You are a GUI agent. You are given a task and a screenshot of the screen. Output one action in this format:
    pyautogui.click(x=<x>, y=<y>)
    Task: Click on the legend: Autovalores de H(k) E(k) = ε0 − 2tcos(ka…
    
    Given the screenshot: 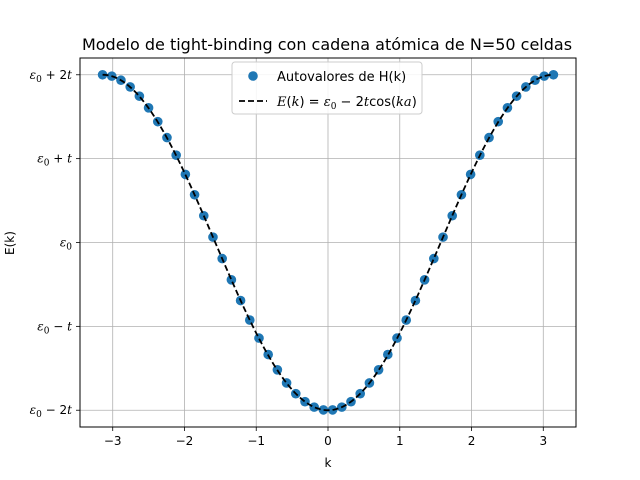 What is the action you would take?
    pyautogui.click(x=327, y=88)
    